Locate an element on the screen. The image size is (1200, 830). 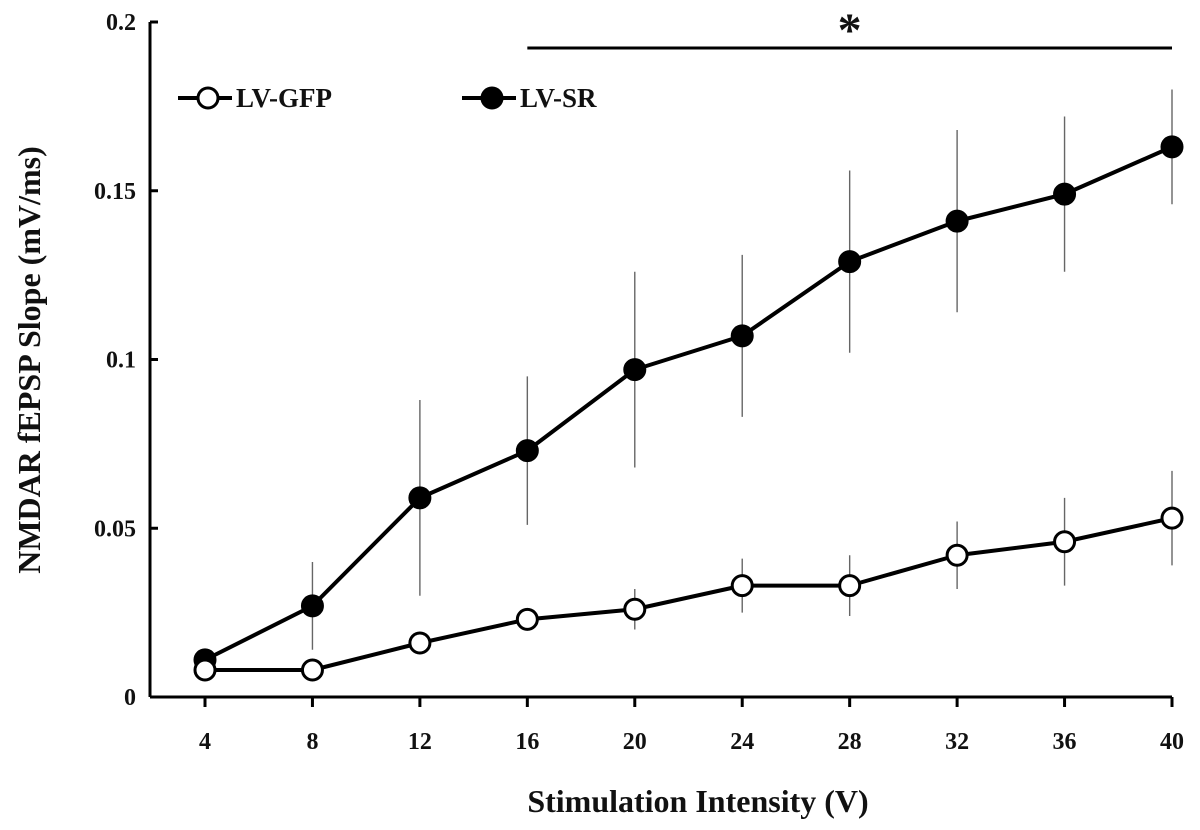
y-axis-title: NMDAR fEPSP Slope (mV/ms) is located at coordinates (29, 360).